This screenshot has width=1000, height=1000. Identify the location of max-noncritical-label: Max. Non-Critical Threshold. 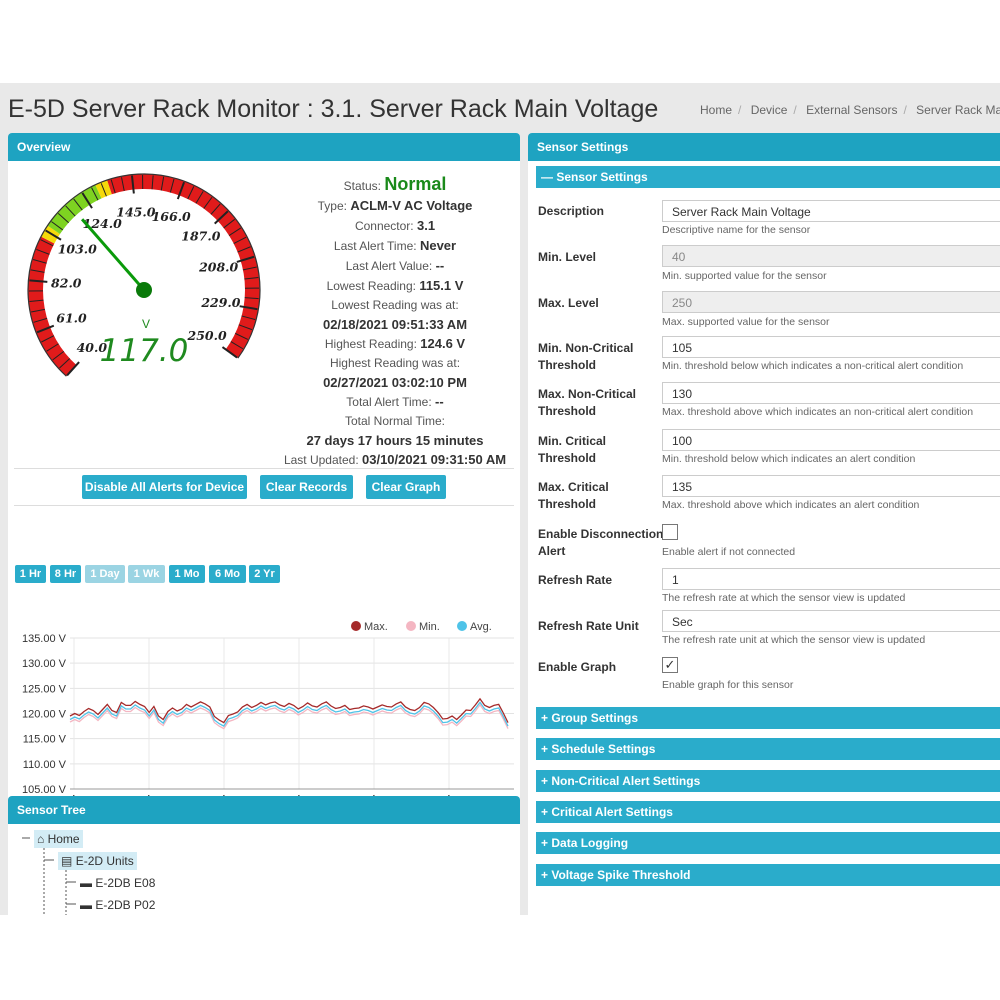
(587, 403).